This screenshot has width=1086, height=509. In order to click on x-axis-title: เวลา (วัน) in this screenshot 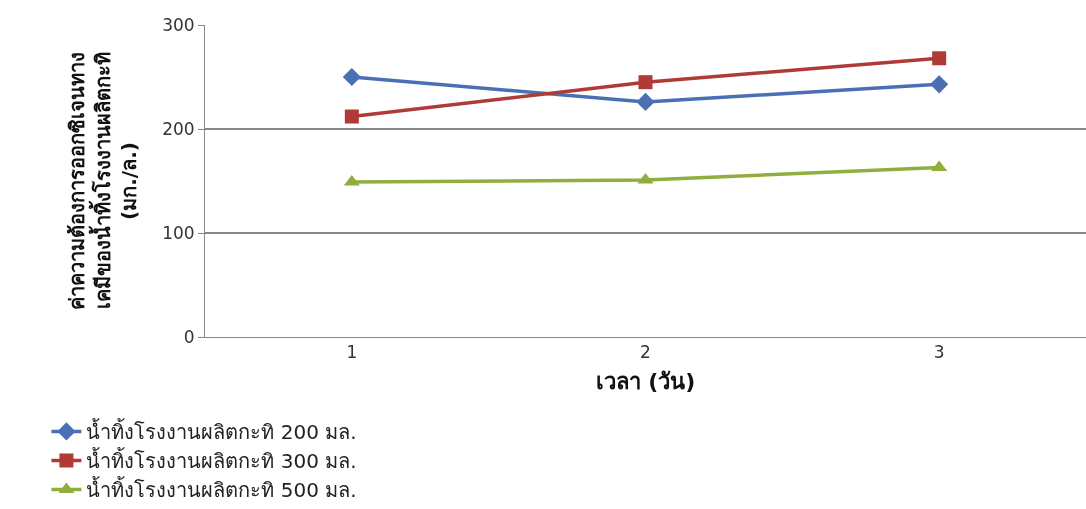, I will do `click(645, 382)`.